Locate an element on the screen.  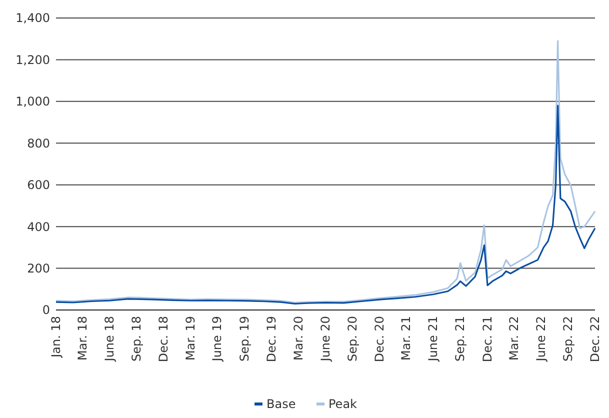
y-tick-label: 400 is located at coordinates (38, 227).